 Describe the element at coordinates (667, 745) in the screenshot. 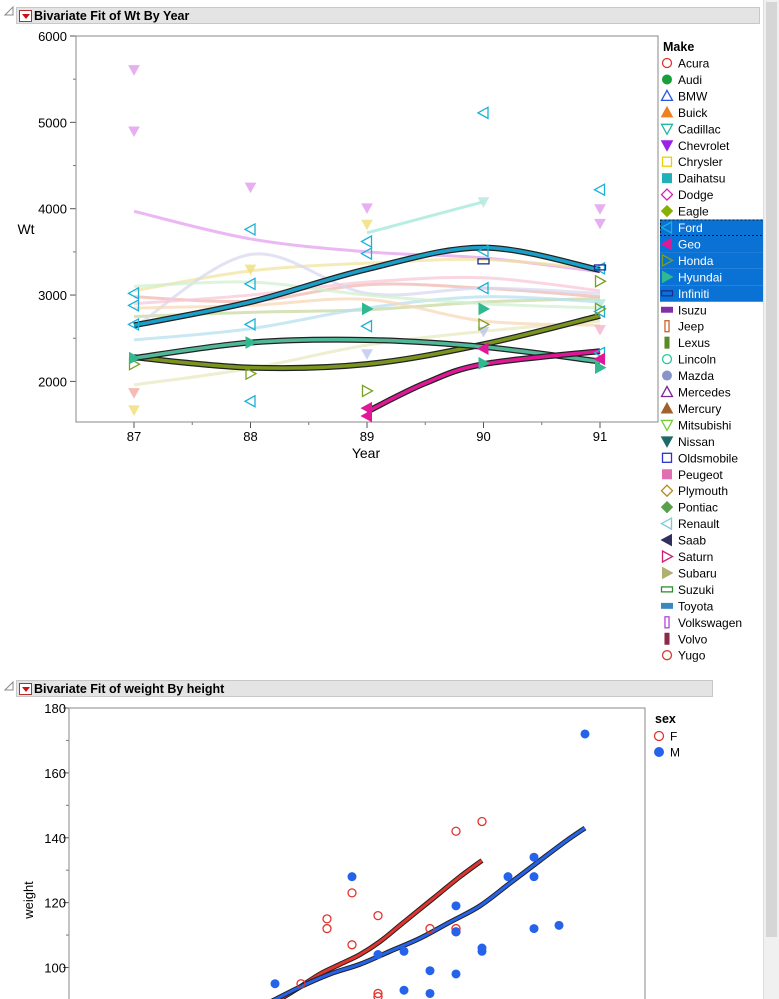

I see `sex-legend: FM` at that location.